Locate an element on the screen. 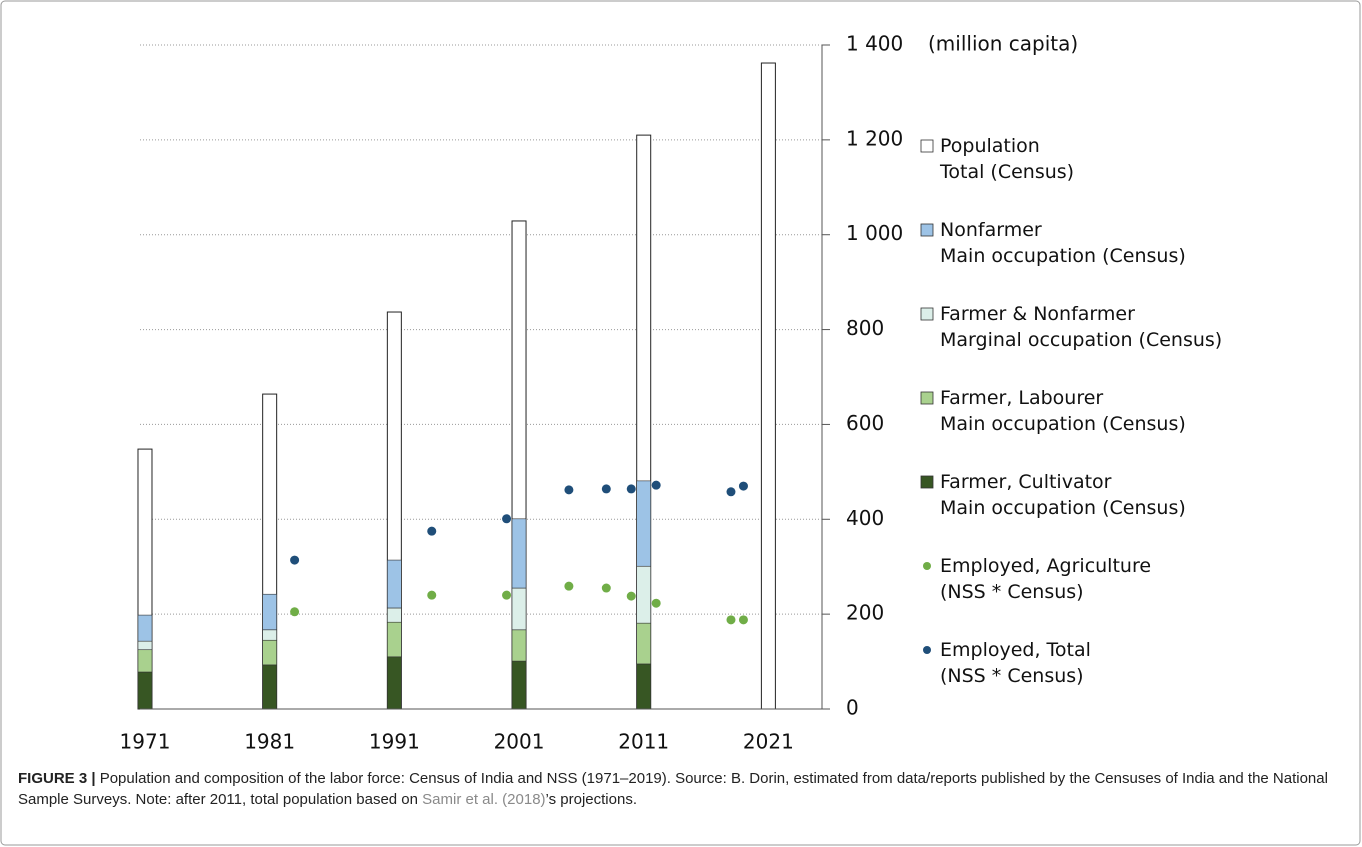 The height and width of the screenshot is (847, 1362). y-tick-label: 400 is located at coordinates (865, 518).